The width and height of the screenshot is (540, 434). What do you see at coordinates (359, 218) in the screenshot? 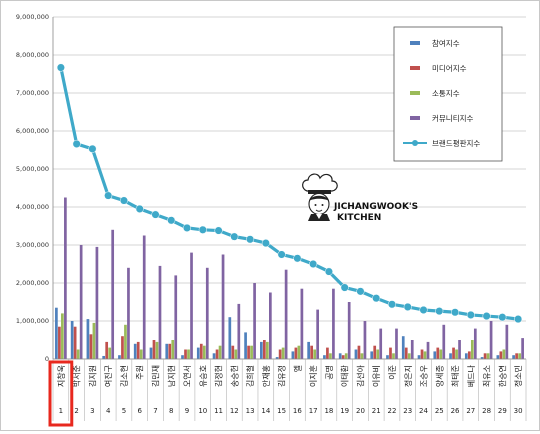
I see `watermark-line2: KITCHEN` at bounding box center [359, 218].